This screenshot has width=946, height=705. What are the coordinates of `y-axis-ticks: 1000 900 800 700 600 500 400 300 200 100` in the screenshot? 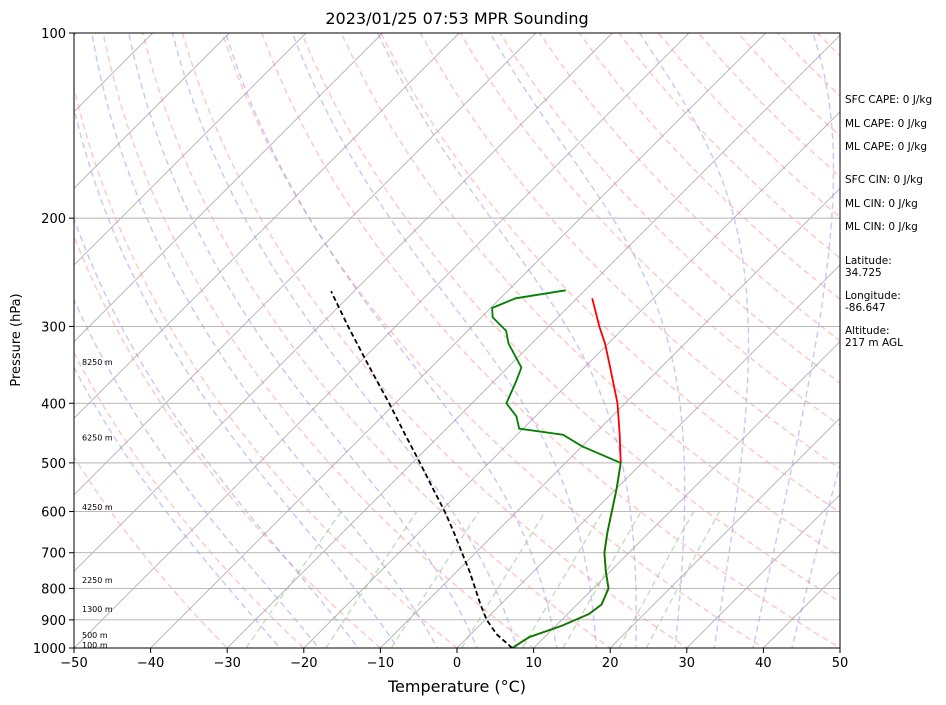 It's located at (53, 342).